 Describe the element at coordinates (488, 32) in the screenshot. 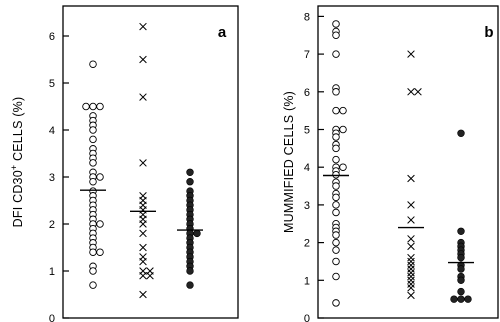

I see `panel-b-label: b` at that location.